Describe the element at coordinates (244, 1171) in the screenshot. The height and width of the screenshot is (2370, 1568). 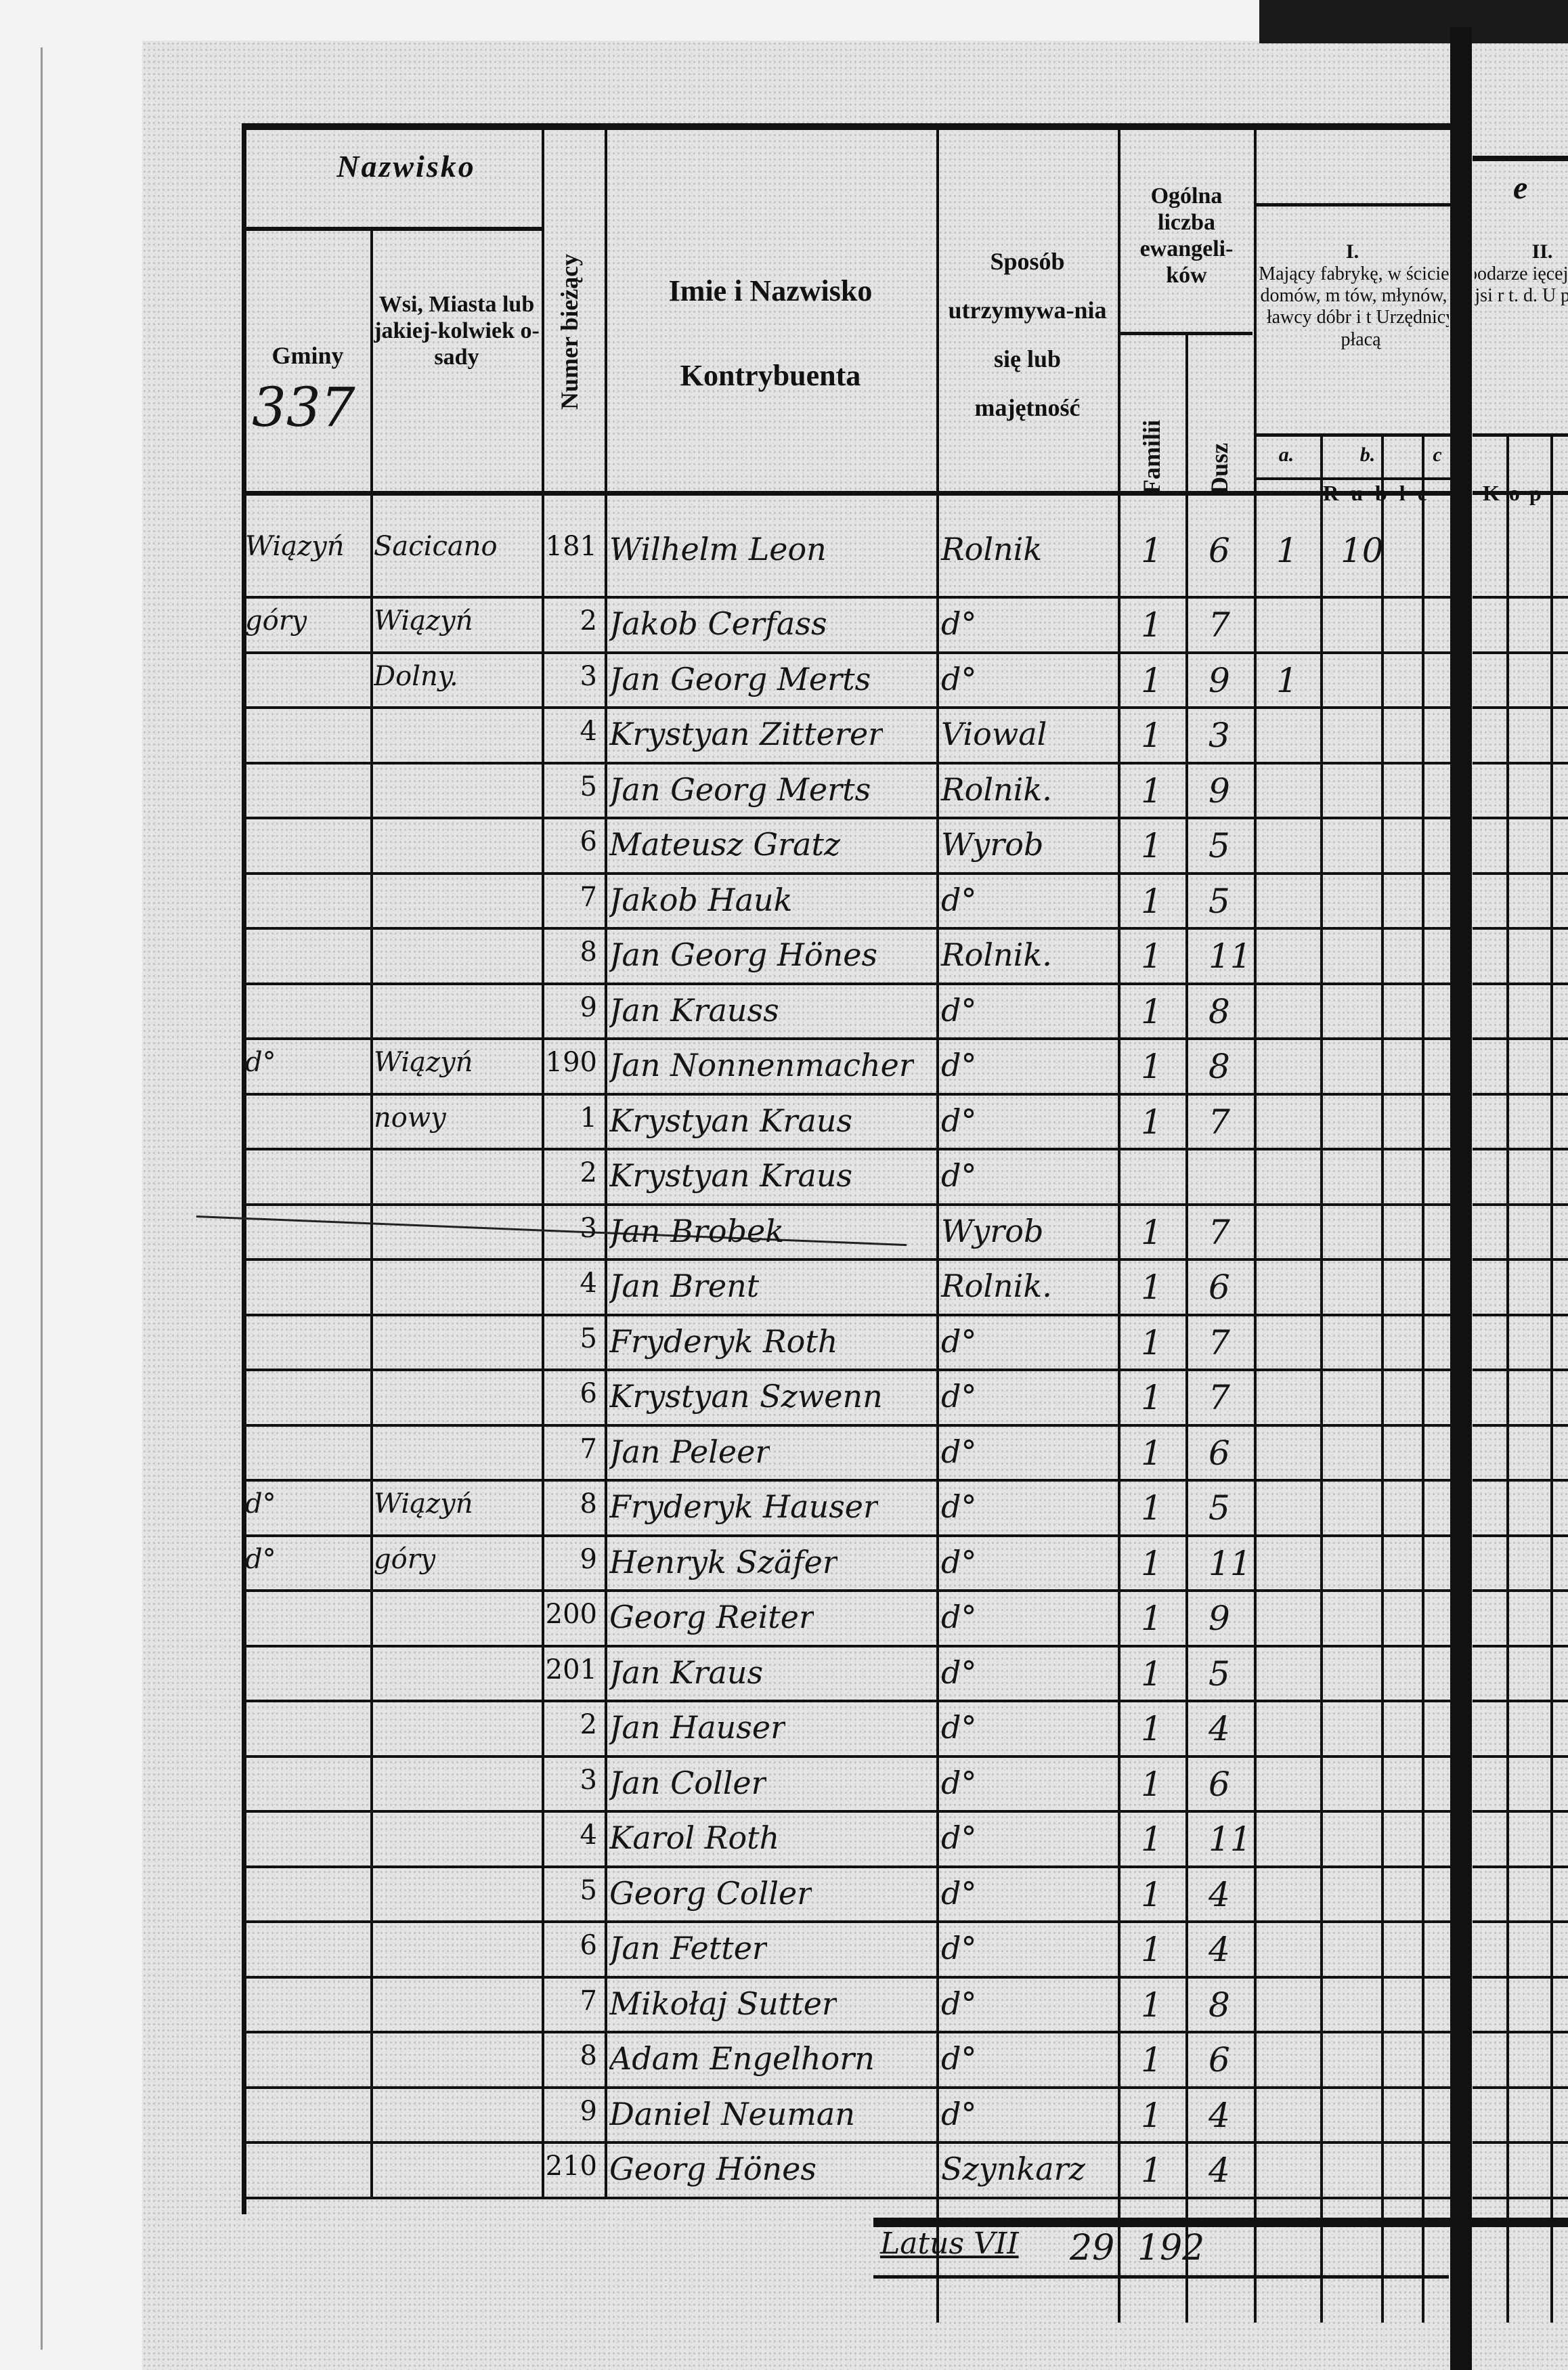
I see `table-left-rule` at that location.